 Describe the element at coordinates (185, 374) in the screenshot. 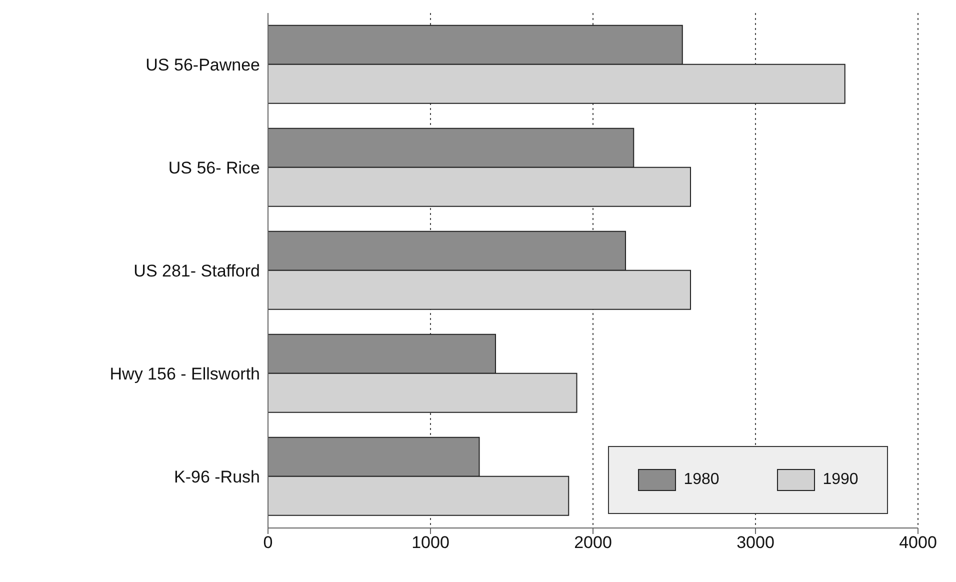

I see `y-tick-label: Hwy 156 - Ellsworth` at that location.